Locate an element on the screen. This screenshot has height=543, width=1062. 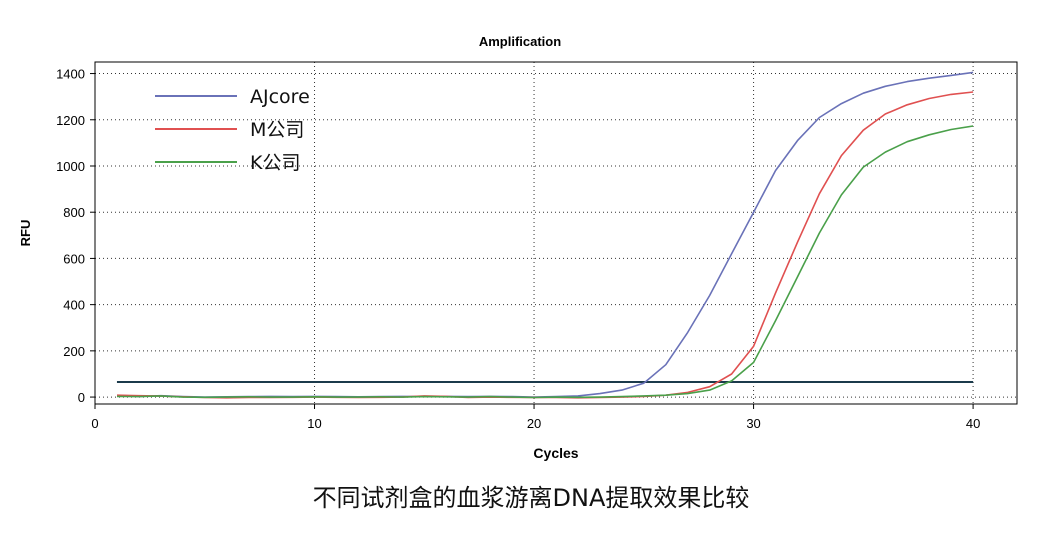
y-tick-label: 400 is located at coordinates (74, 305).